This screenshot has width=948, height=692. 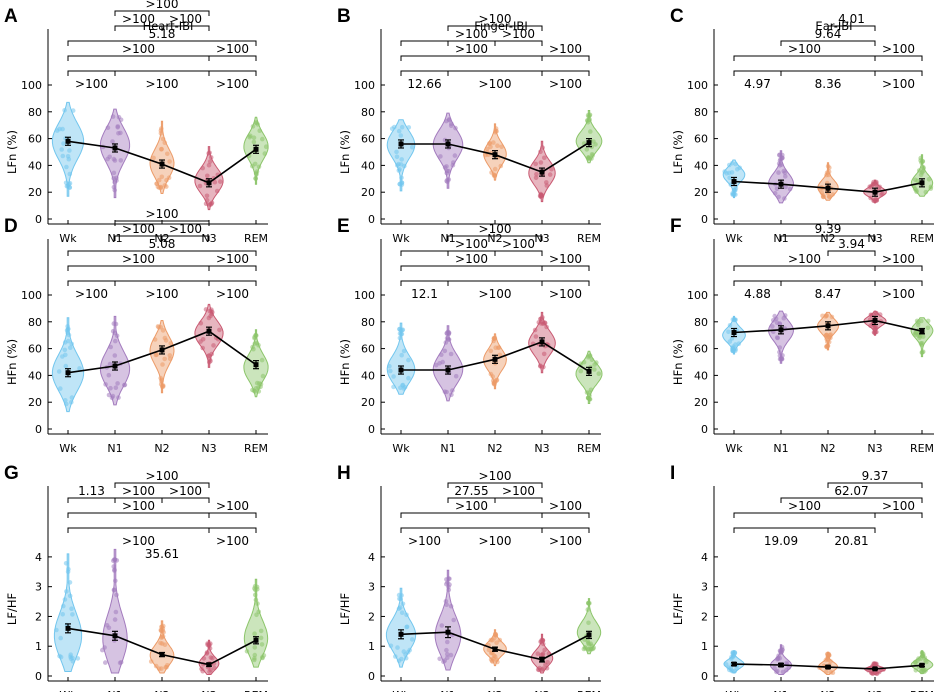 I want to click on y-tick-label: 0, so click(x=38, y=429).